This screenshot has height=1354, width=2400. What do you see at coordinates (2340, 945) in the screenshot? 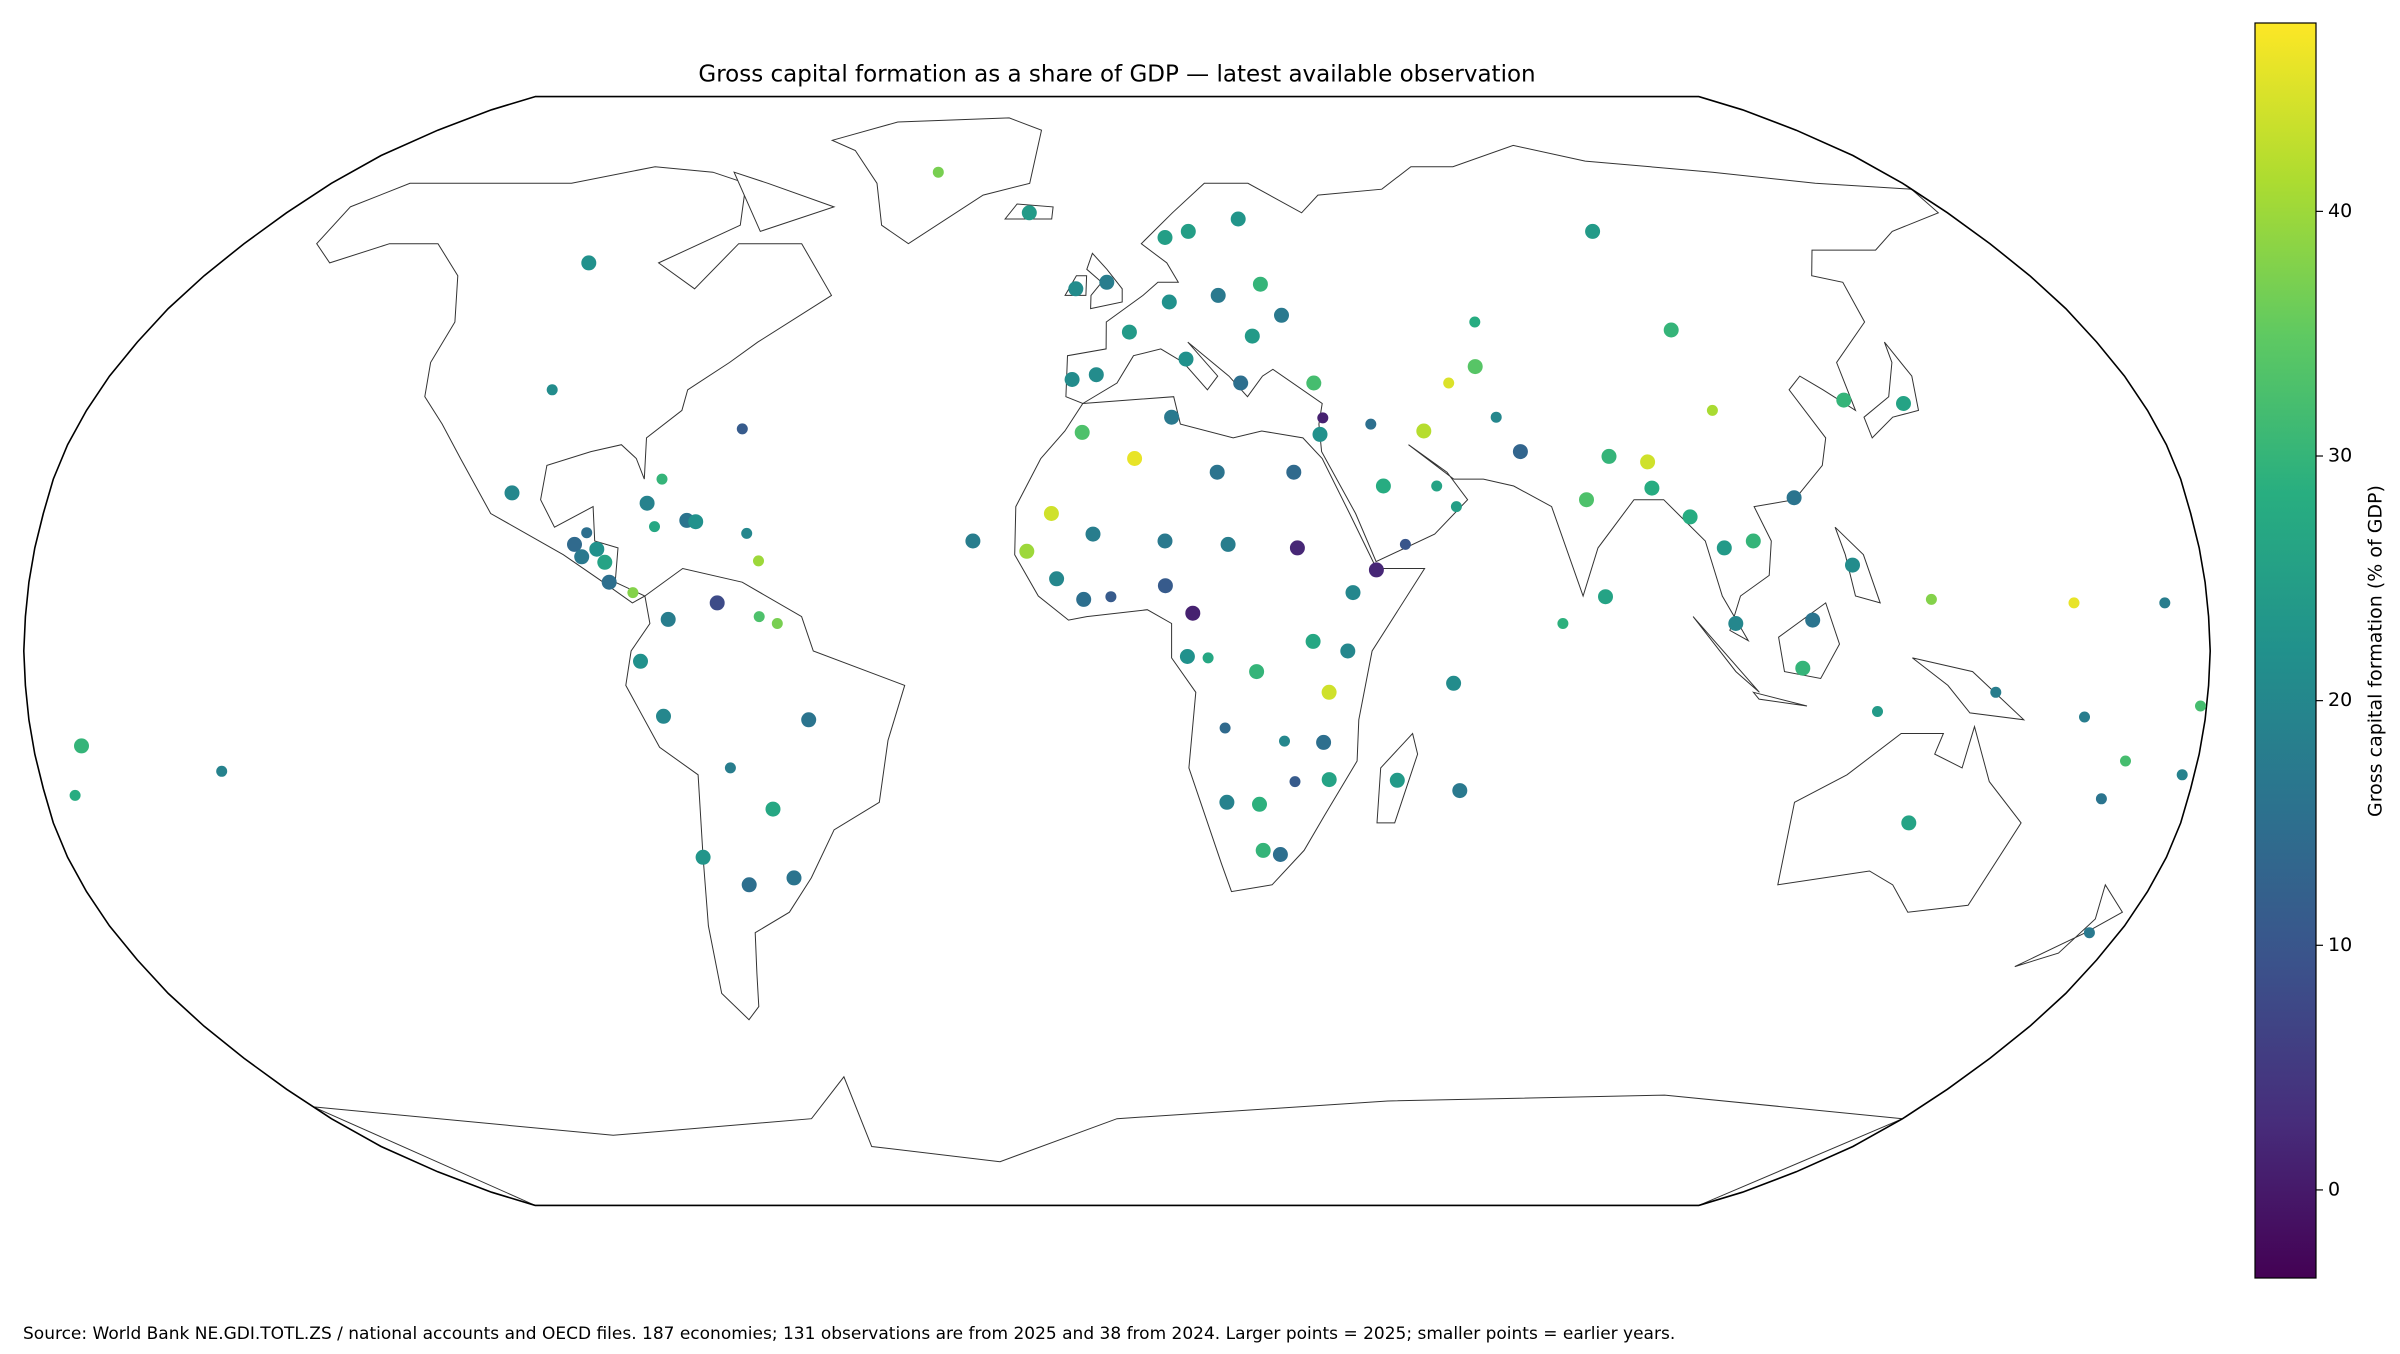
I see `colorbar-tick-label: 10` at bounding box center [2340, 945].